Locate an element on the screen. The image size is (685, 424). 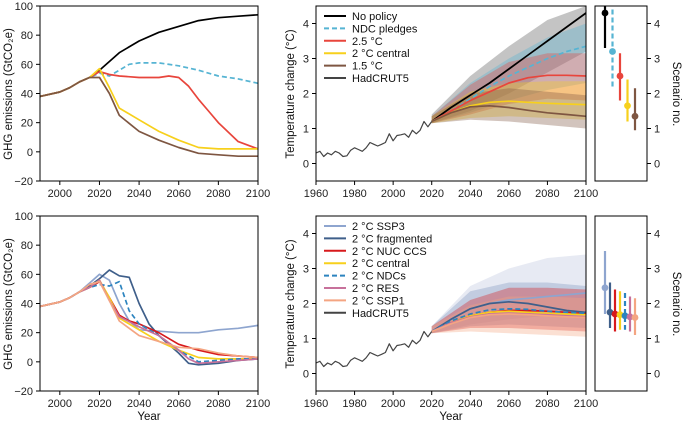
series-2-c-nuc-ccs is located at coordinates (149, 319).